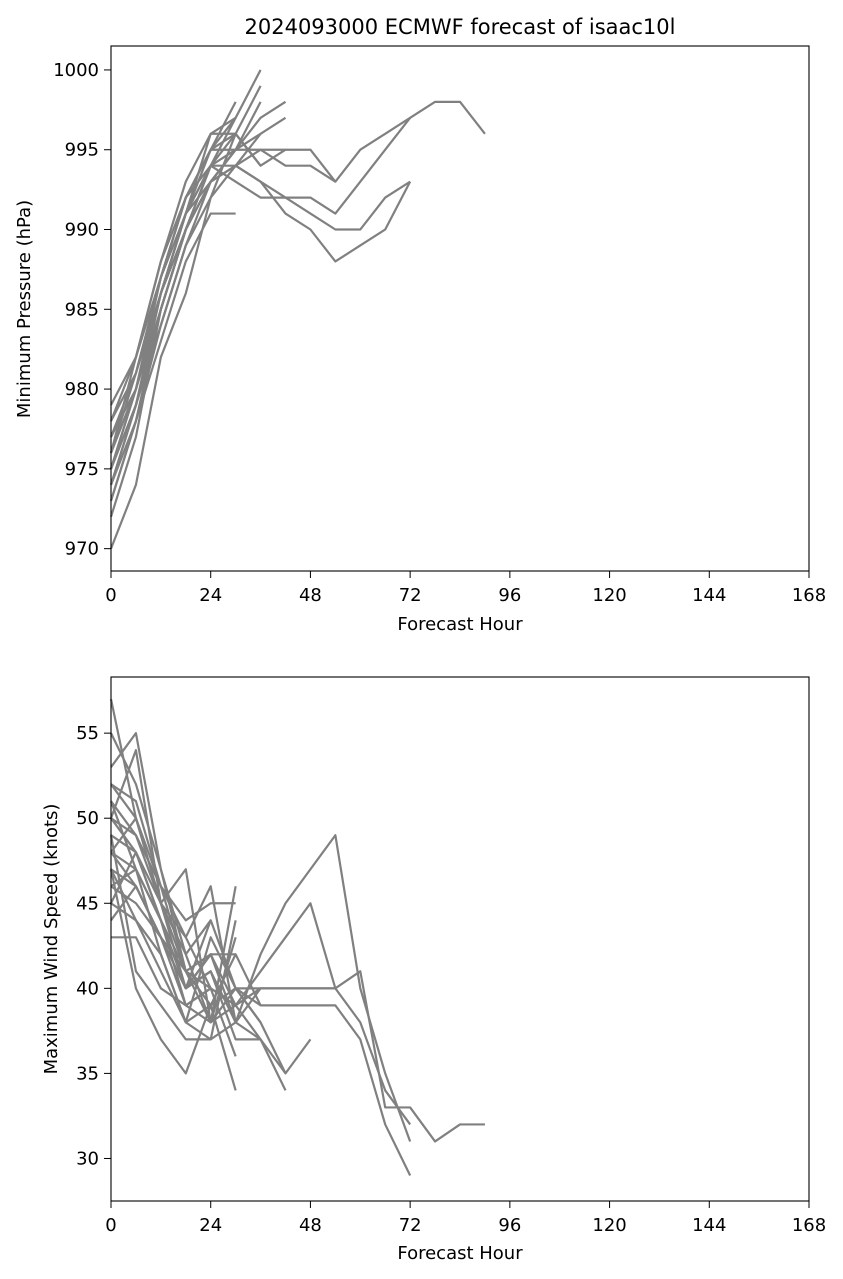  I want to click on pressure-y-tick-label: 995, so click(82, 150).